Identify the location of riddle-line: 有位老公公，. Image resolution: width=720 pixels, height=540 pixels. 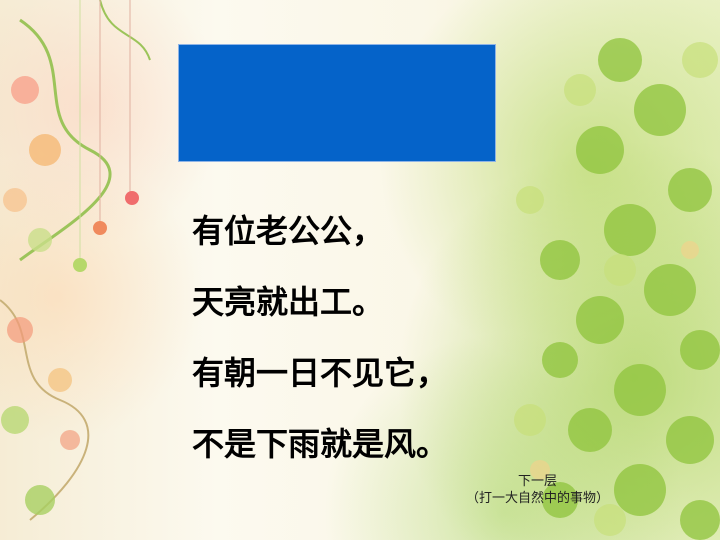
(288, 231).